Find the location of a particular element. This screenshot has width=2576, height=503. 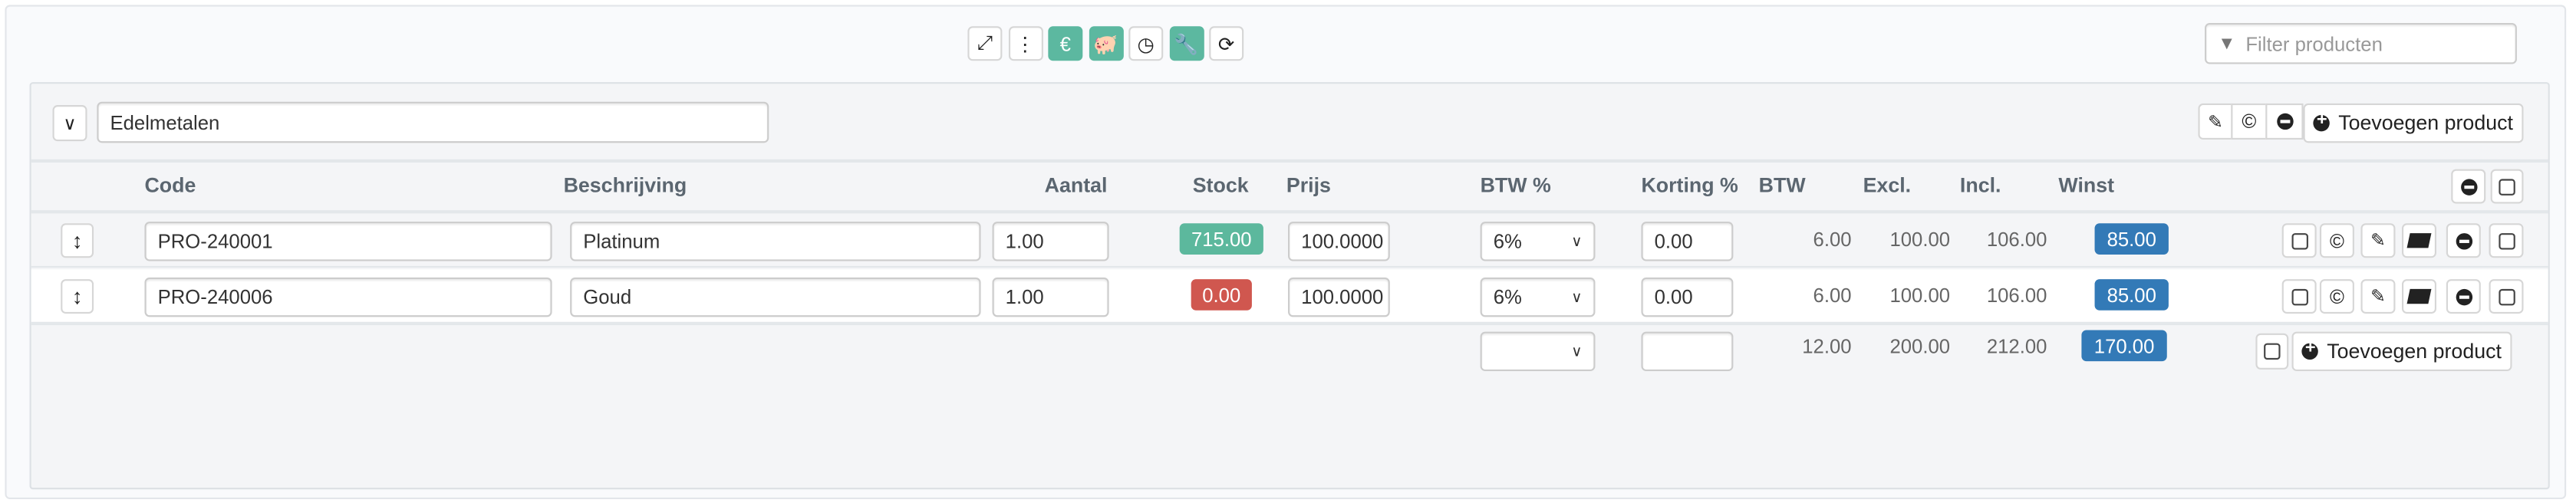

description-input-value: Platinum is located at coordinates (621, 241).